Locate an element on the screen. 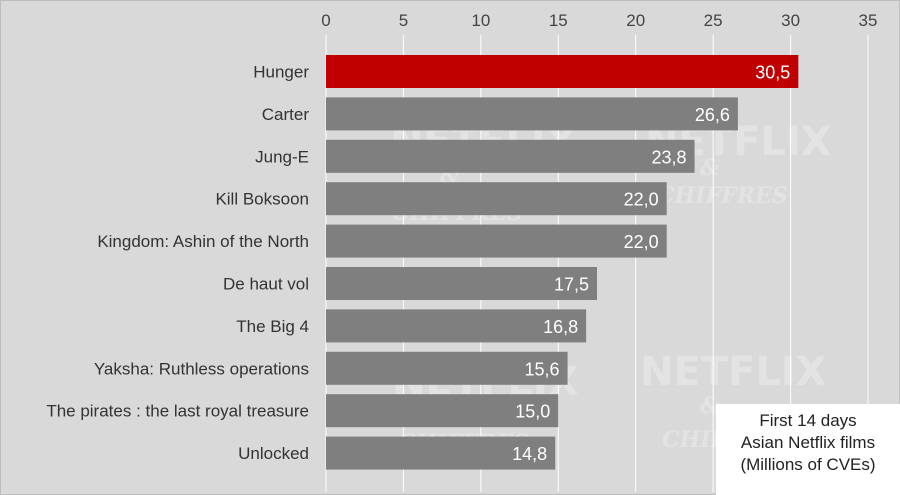  category-label: Jung-E is located at coordinates (282, 156).